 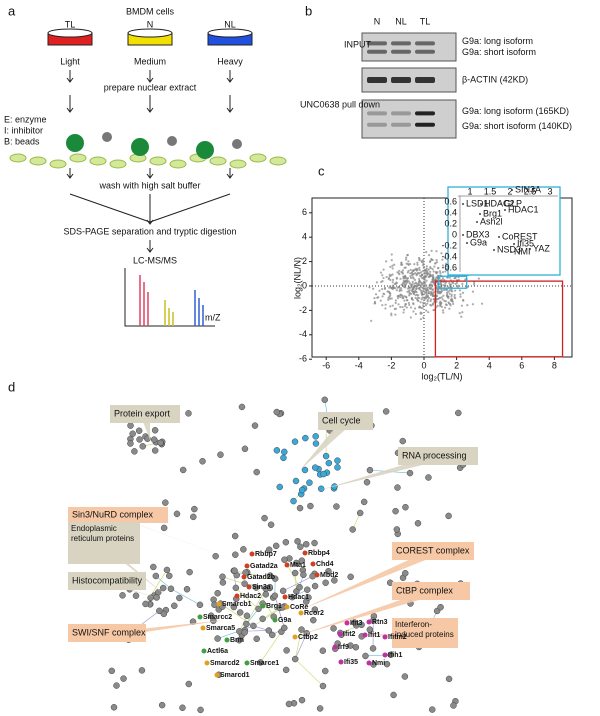 I want to click on label: B: beads, so click(x=22, y=141).